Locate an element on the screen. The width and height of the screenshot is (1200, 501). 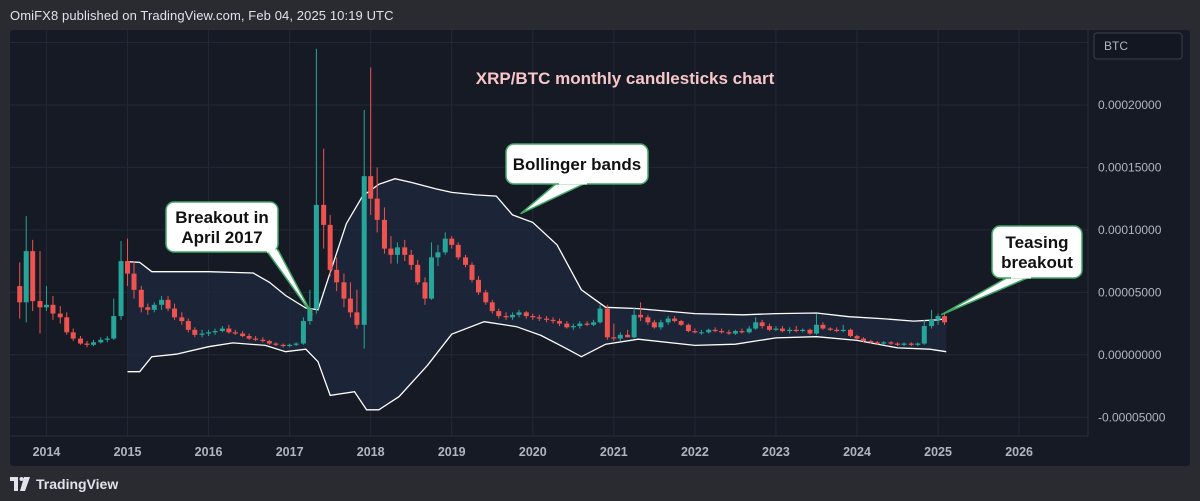
tradingview-logo: TradingView is located at coordinates (64, 484).